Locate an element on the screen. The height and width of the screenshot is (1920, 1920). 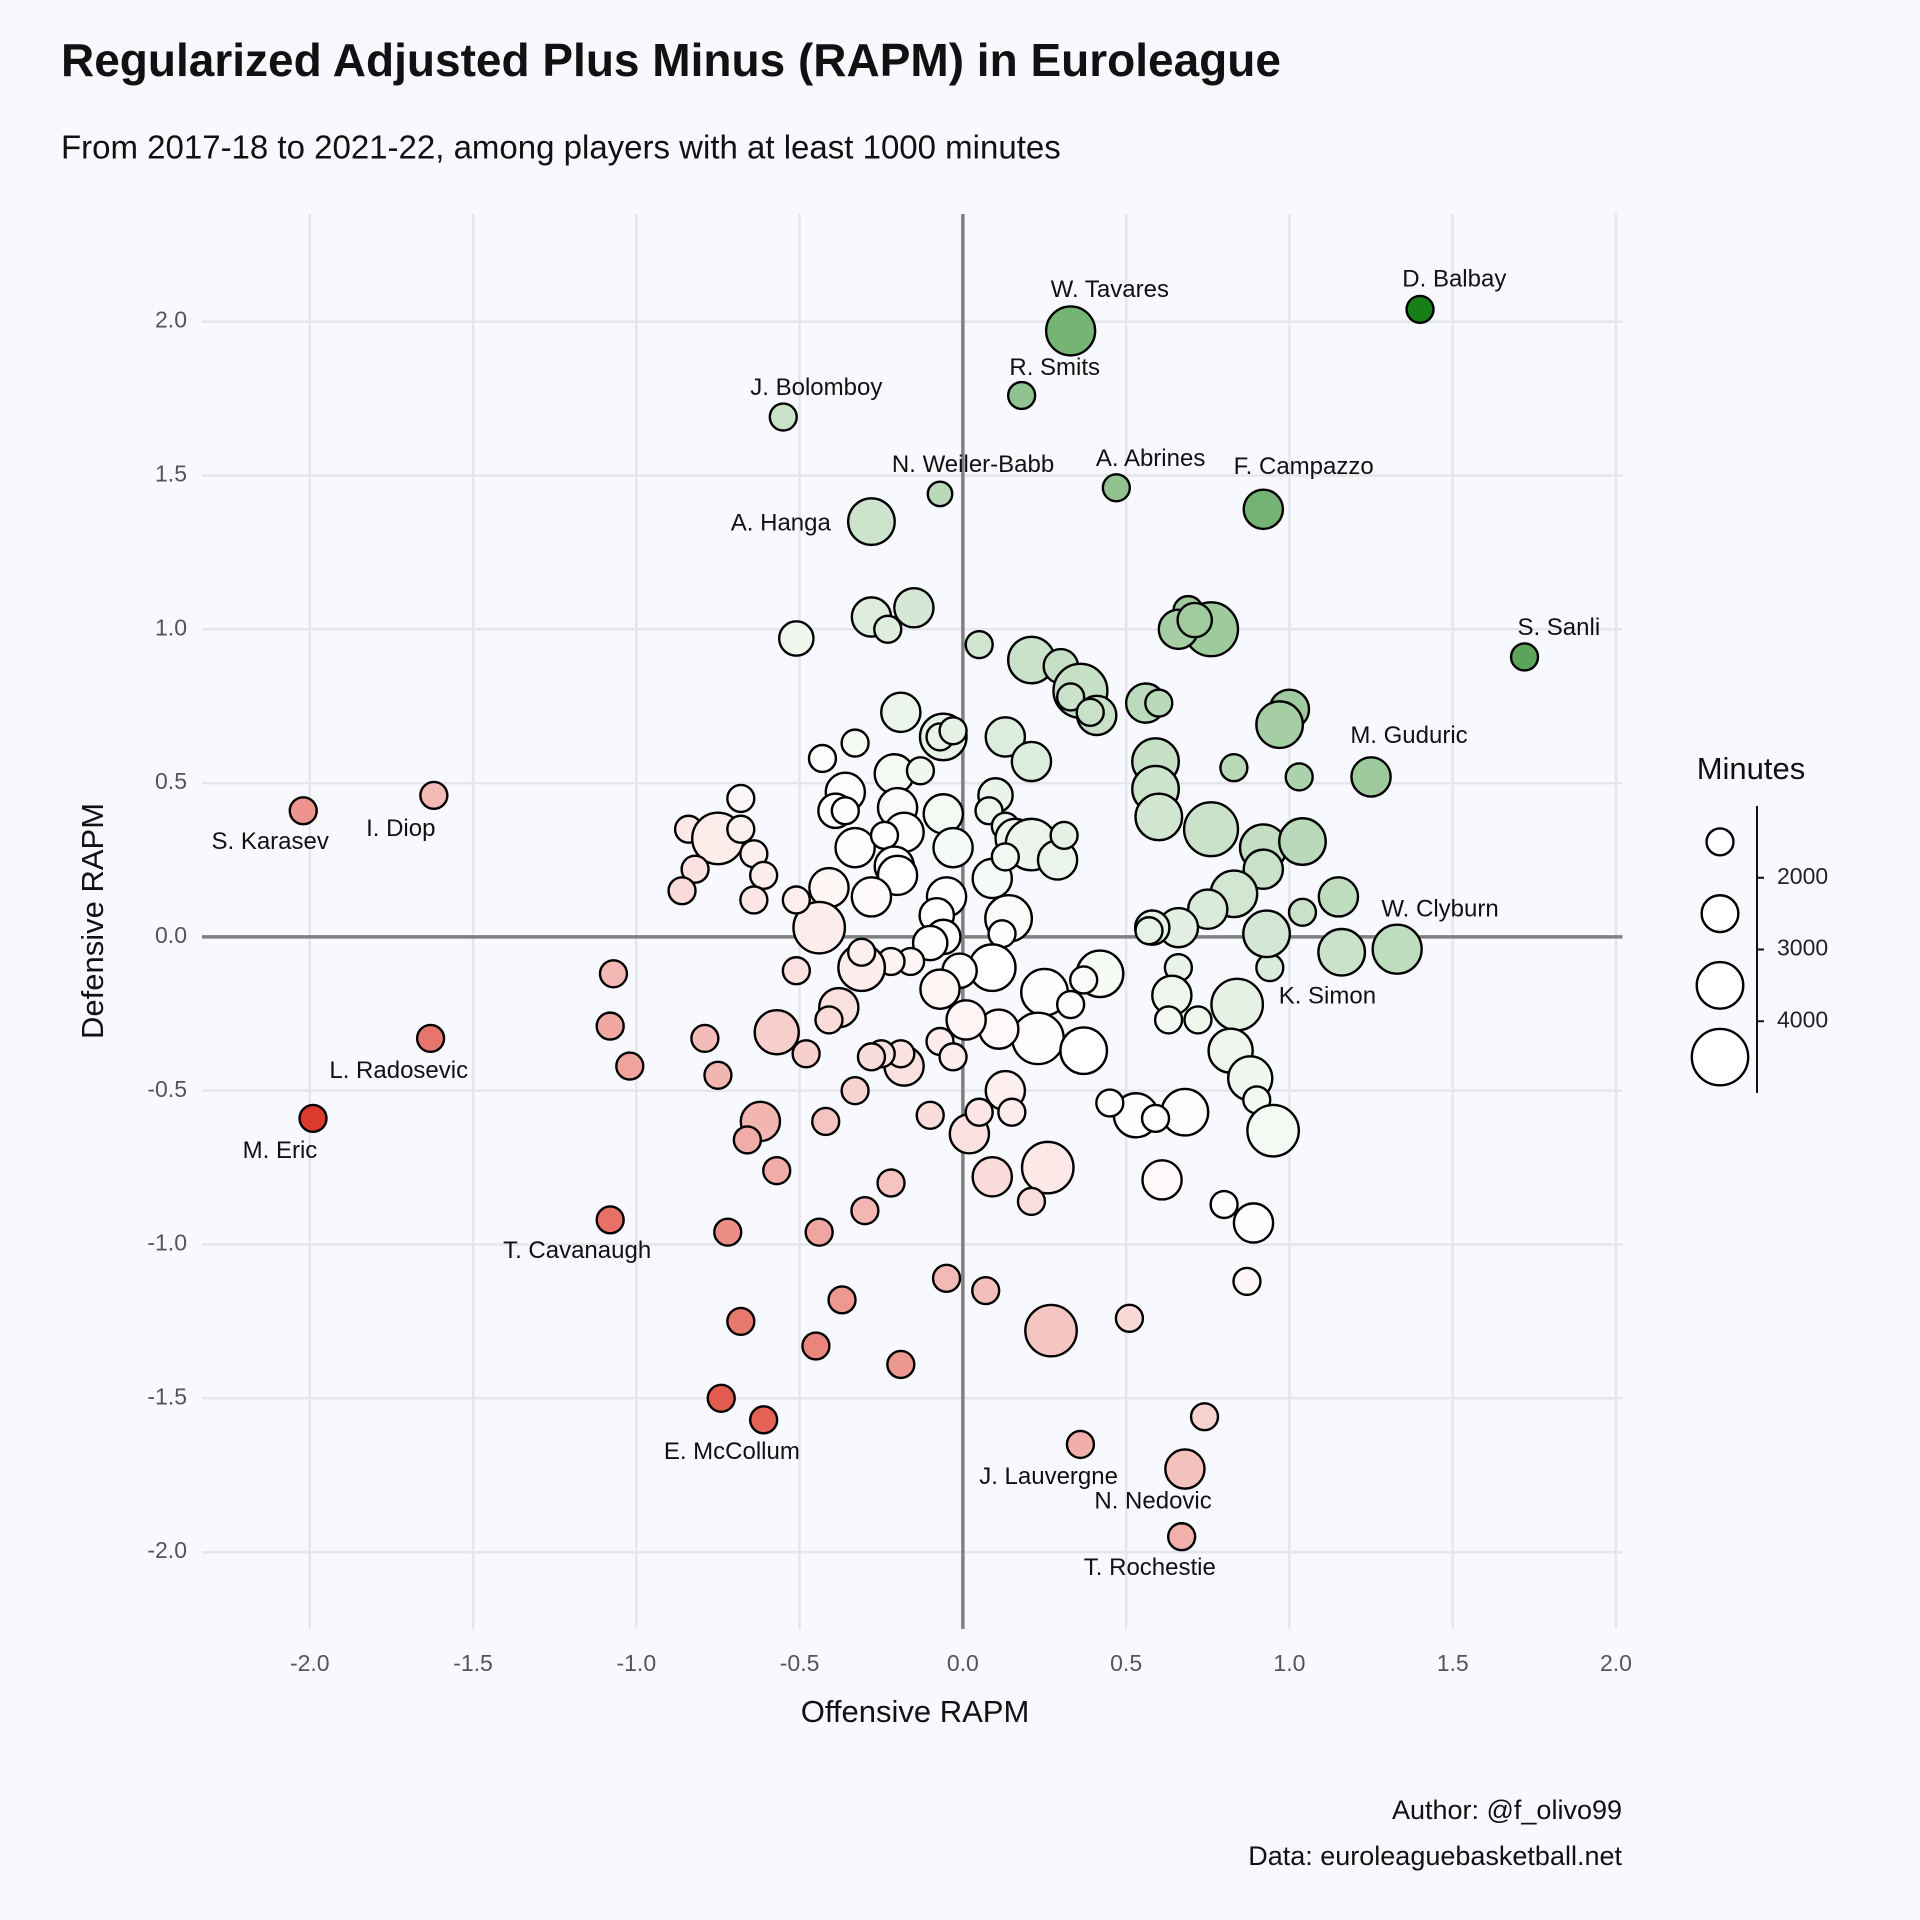
player-label: A. Hanga is located at coordinates (781, 522).